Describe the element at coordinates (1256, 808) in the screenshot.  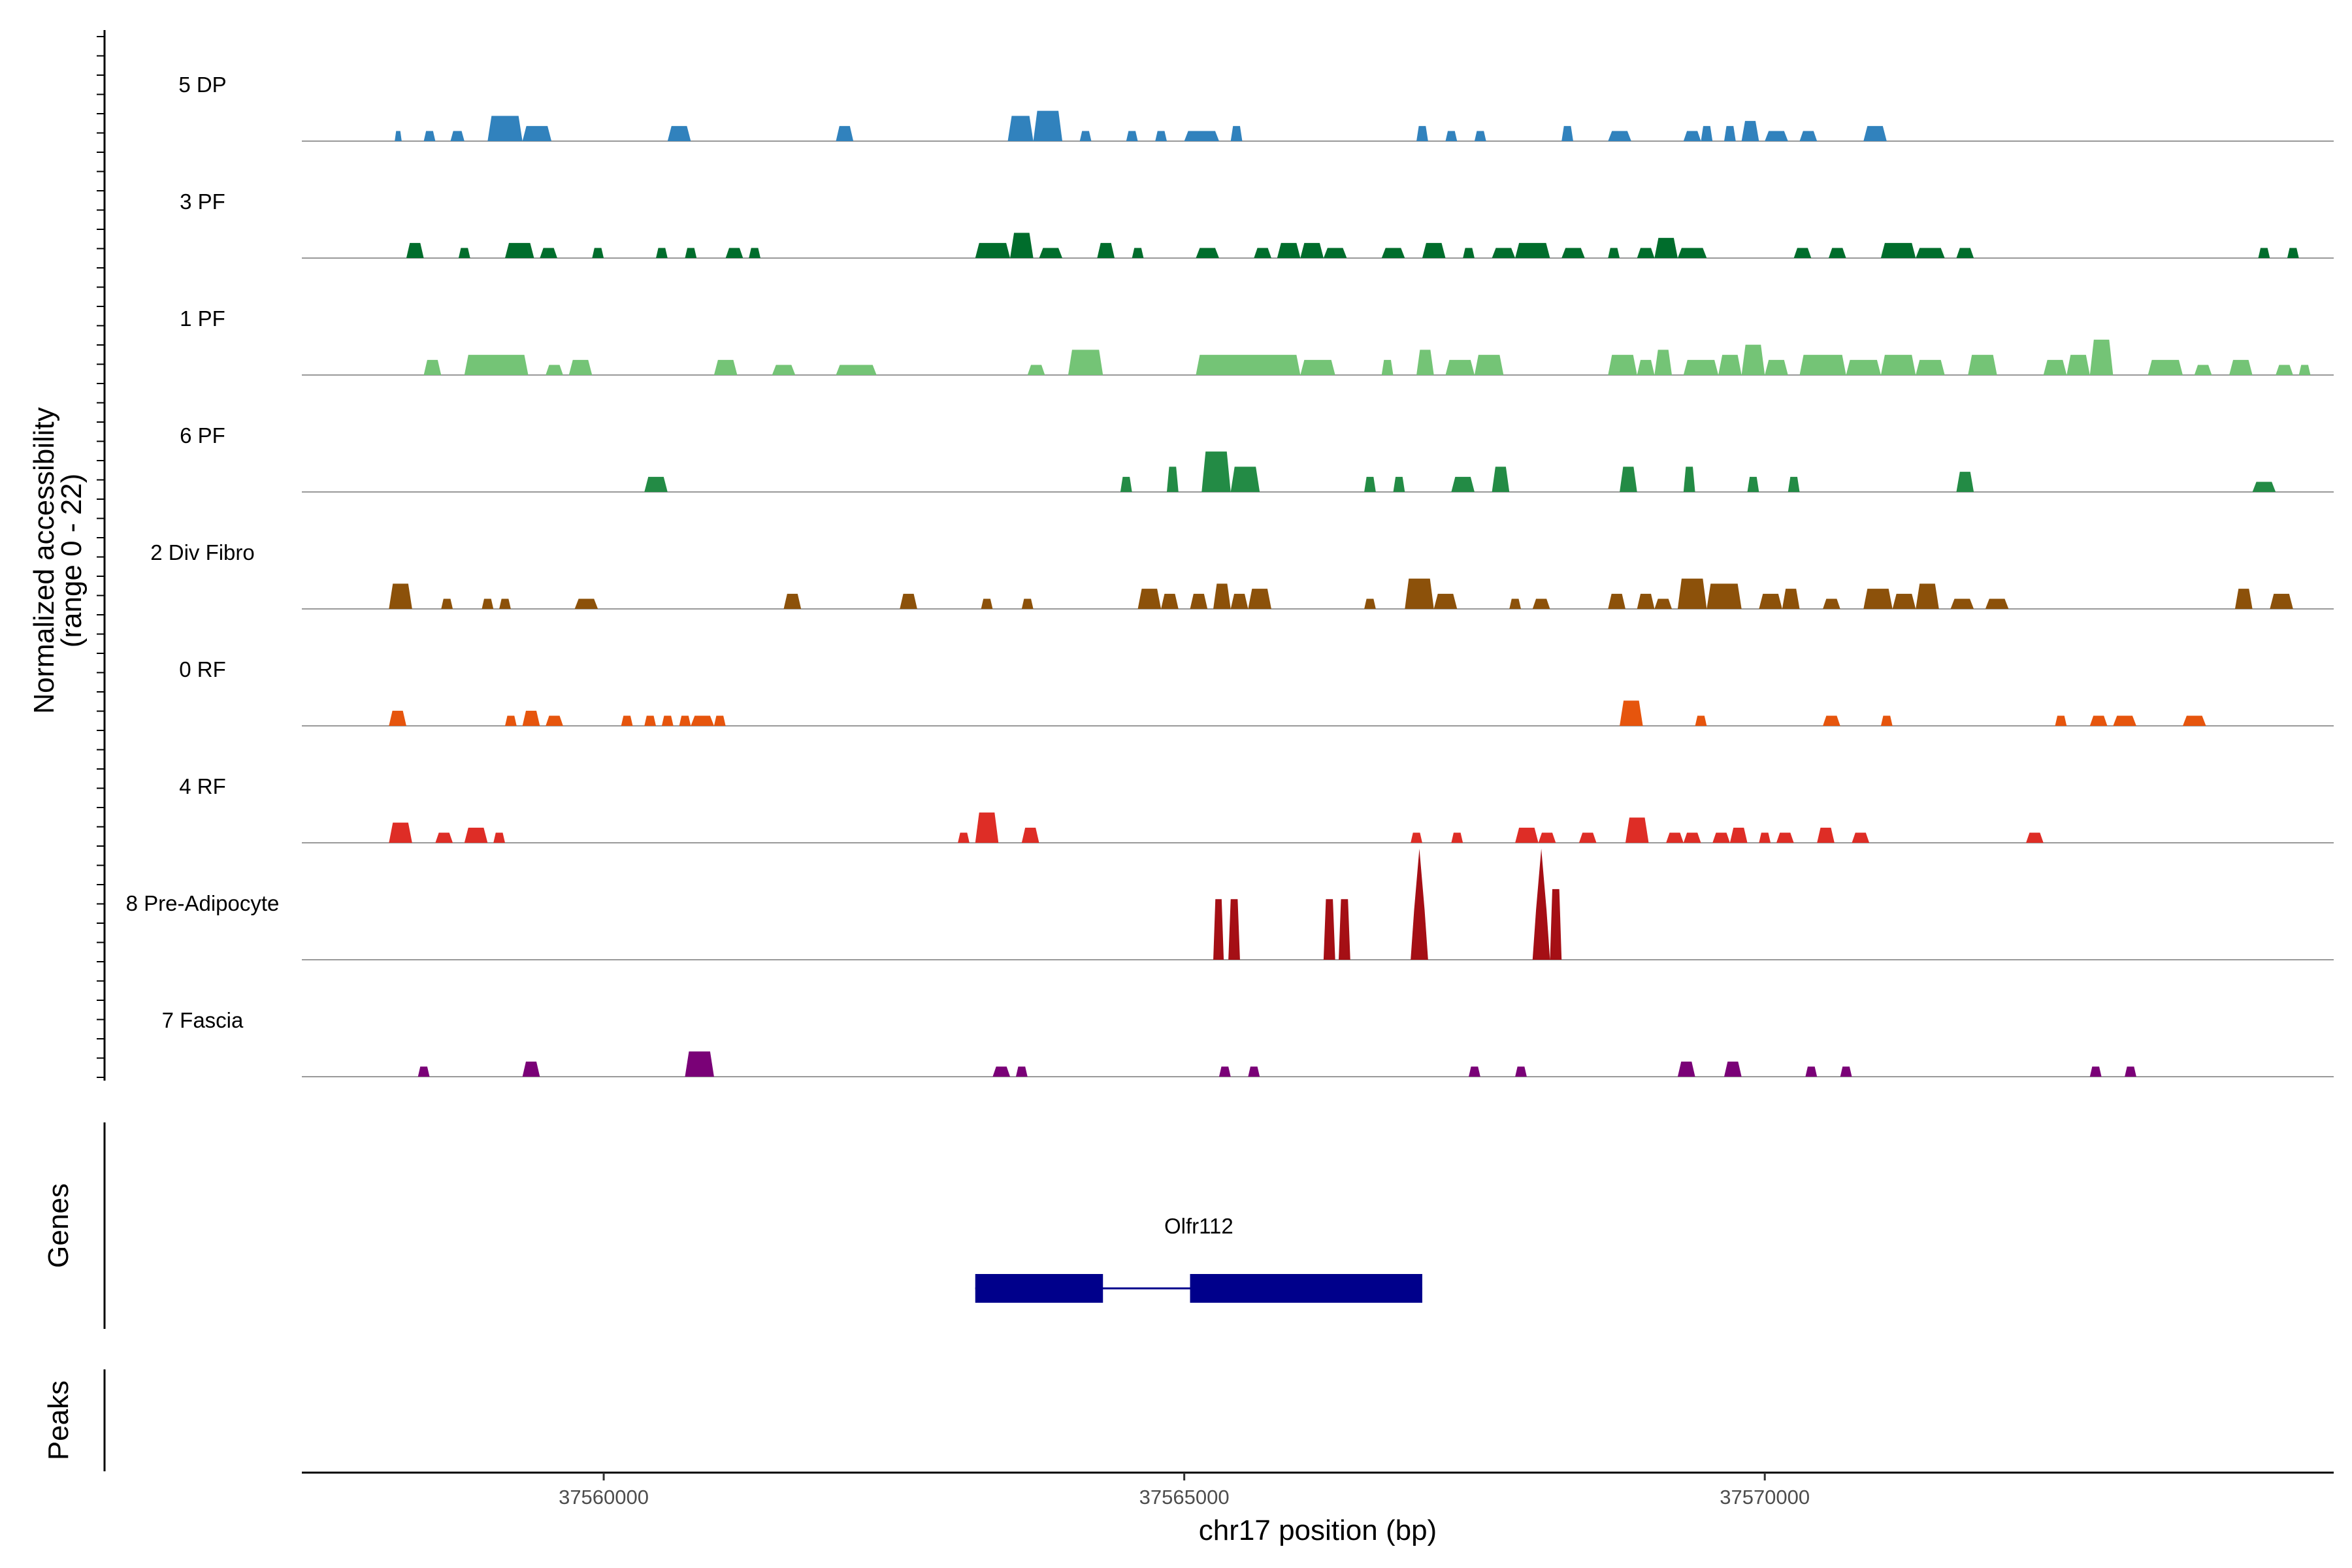
I see `track-4-rf: 4 RF` at that location.